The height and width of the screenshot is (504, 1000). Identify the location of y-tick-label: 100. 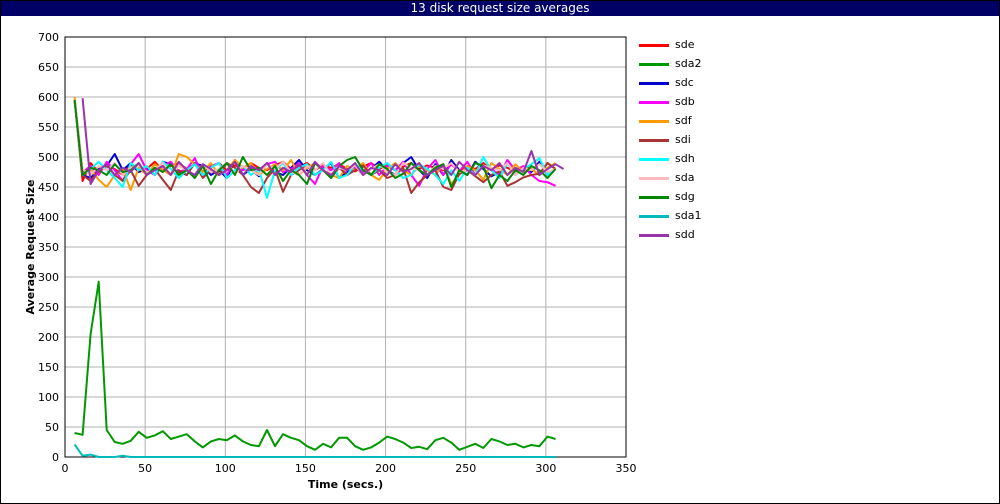
(48, 397).